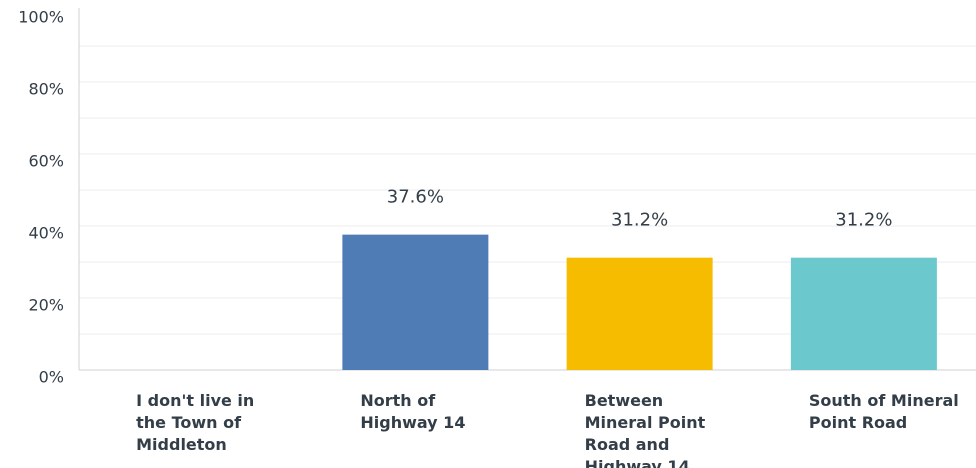  Describe the element at coordinates (883, 411) in the screenshot. I see `x-tick-label: South of Mineral Point Road` at that location.